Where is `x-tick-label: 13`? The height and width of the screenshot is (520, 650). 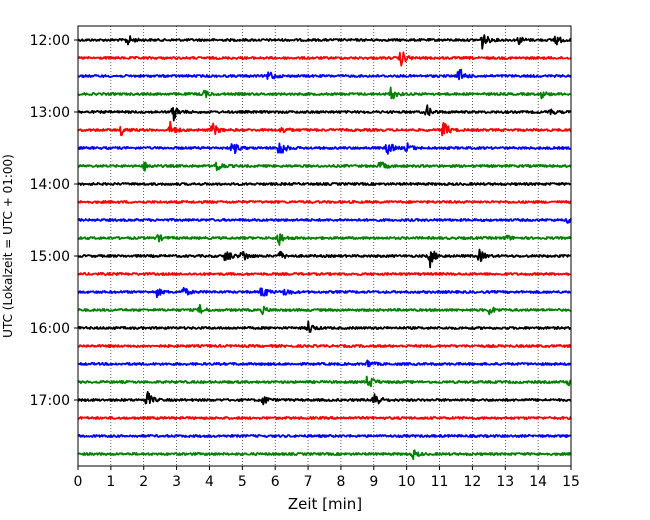
x-tick-label: 13 is located at coordinates (505, 482).